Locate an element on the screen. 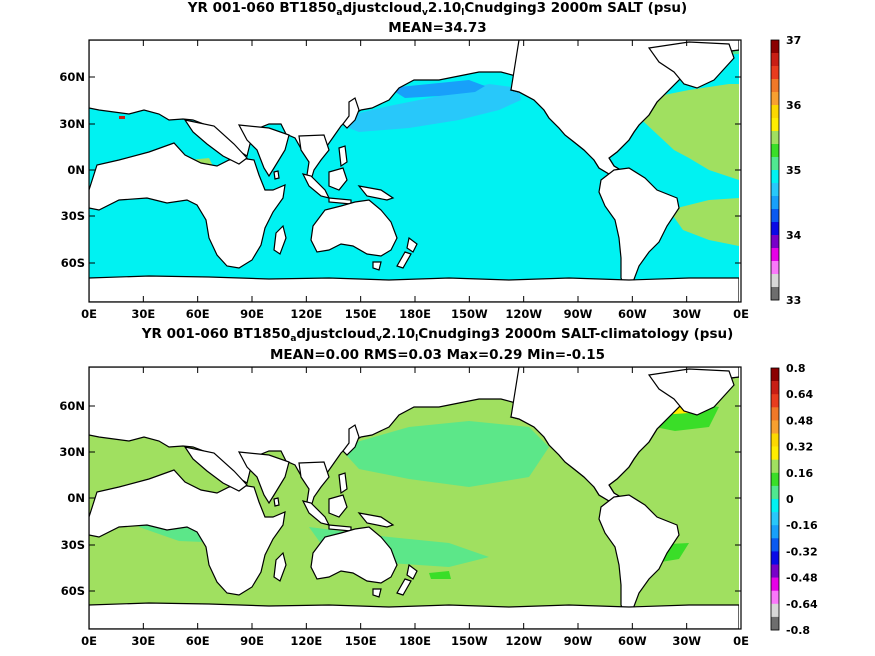  top-freshest-north-pacific is located at coordinates (437, 89).